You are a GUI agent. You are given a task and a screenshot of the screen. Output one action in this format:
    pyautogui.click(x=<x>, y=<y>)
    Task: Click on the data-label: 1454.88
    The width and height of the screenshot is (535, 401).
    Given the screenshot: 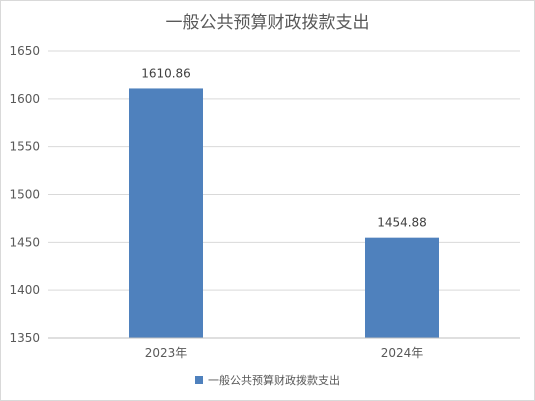 What is the action you would take?
    pyautogui.click(x=402, y=223)
    